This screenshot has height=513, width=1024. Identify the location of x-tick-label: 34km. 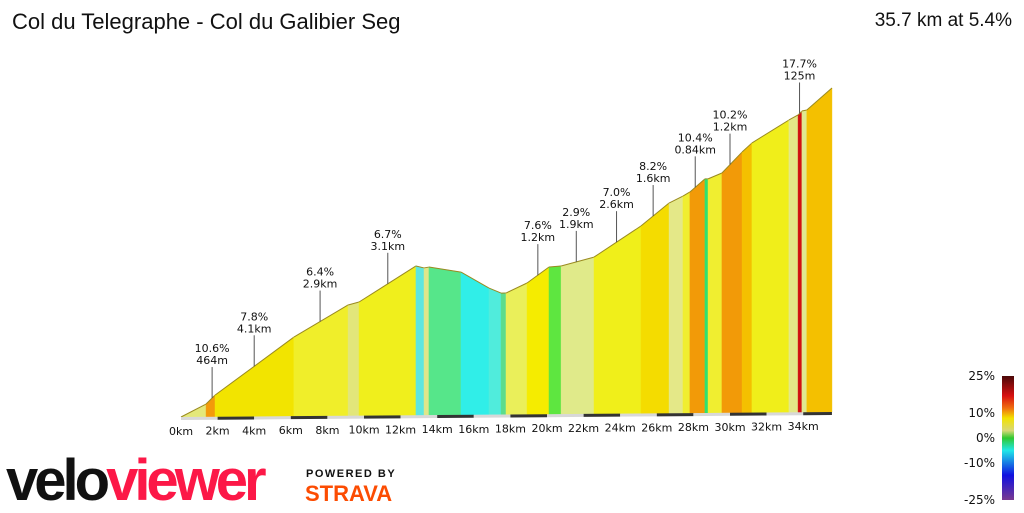
(803, 426).